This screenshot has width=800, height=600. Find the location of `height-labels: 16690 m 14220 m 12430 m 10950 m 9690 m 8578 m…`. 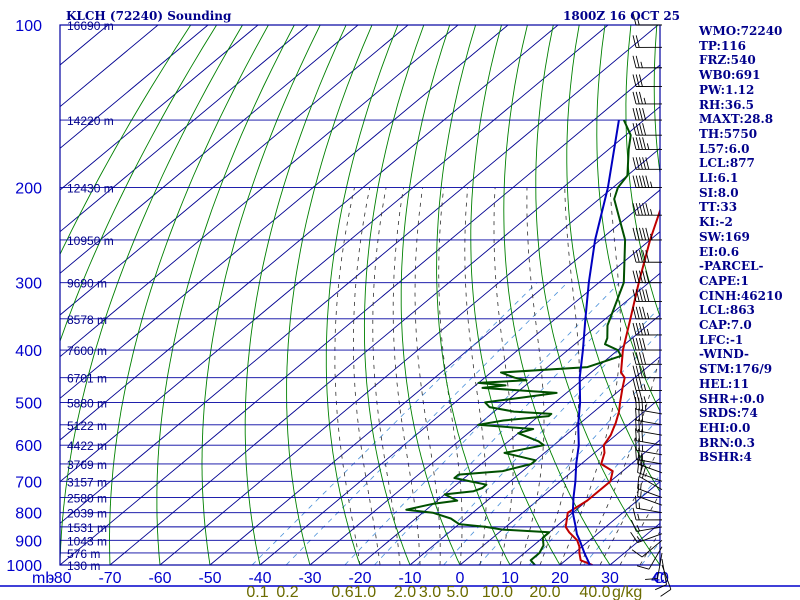

height-labels: 16690 m 14220 m 12430 m 10950 m 9690 m 8578 m… is located at coordinates (90, 296).